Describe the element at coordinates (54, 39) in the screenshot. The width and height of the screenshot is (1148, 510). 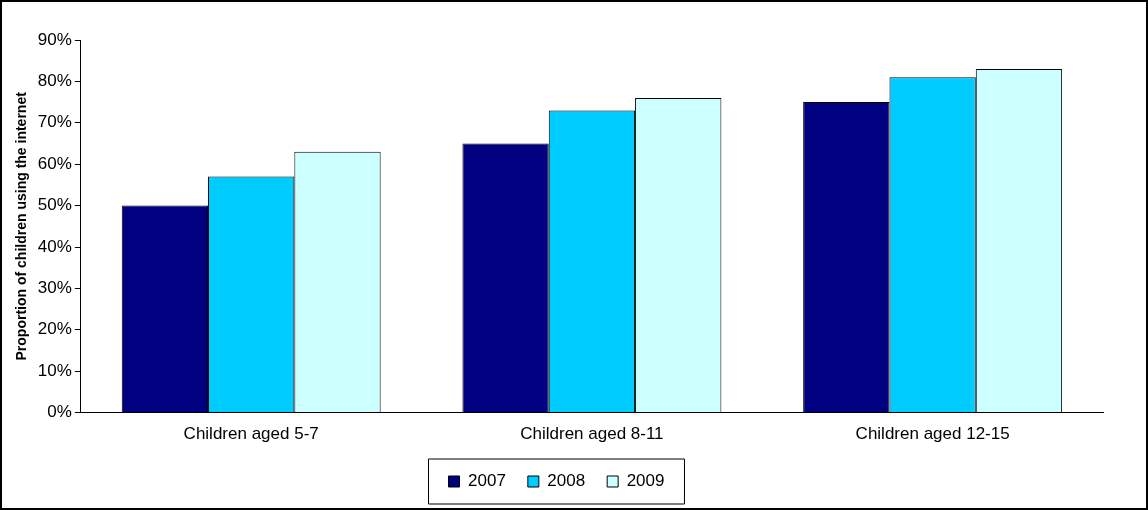
I see `y-tick-label: 90%` at that location.